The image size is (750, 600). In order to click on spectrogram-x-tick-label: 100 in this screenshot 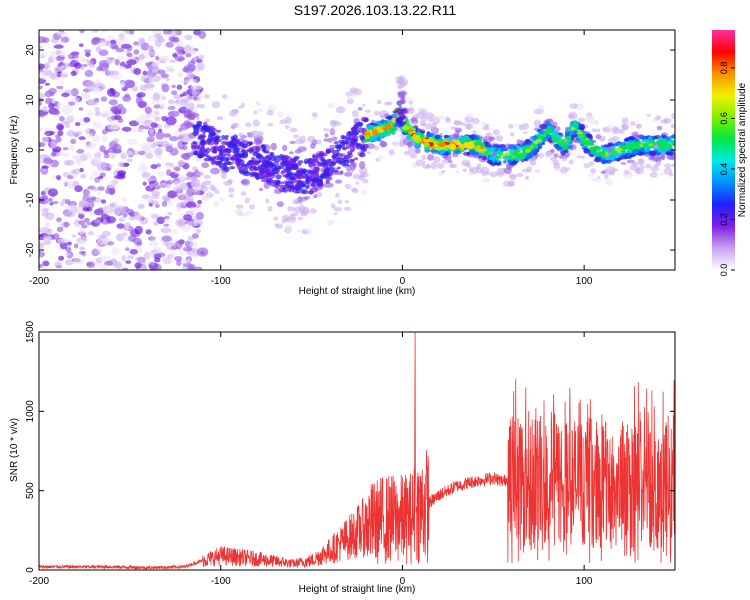, I will do `click(584, 281)`.